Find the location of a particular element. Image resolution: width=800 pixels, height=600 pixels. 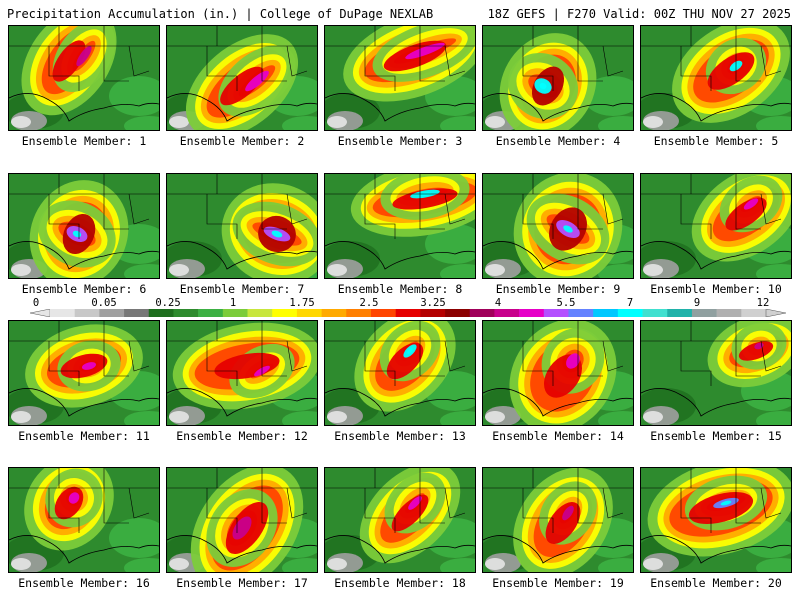

precipitation-colorbar: 0 0.05 0.25 1 1.75 2.5 3.25 4 5.5 7 9 12 is located at coordinates (408, 308).